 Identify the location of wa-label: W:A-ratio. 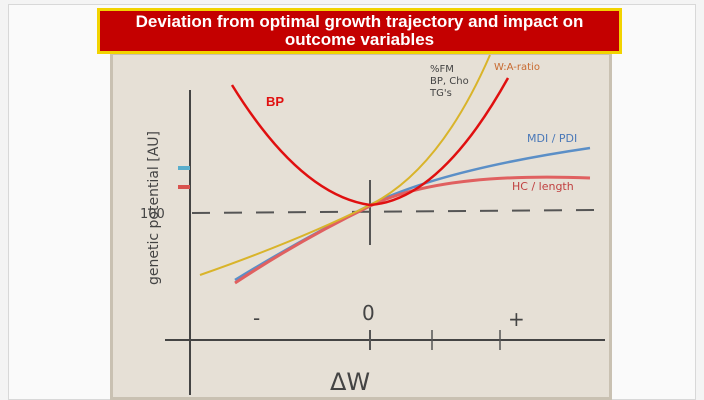
(517, 67).